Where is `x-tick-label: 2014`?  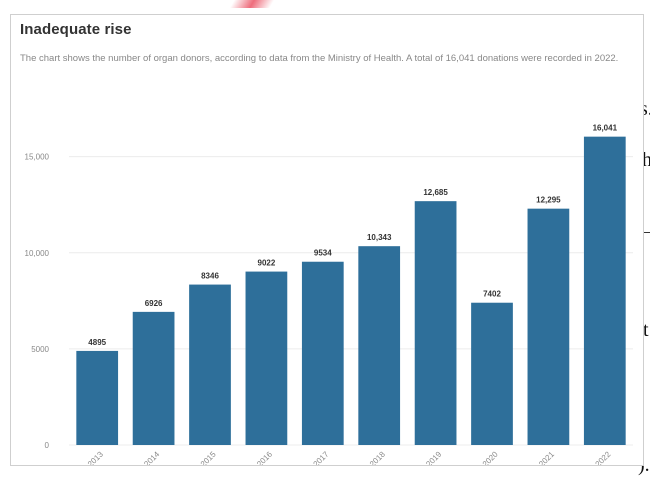 x-tick-label: 2014 is located at coordinates (151, 457).